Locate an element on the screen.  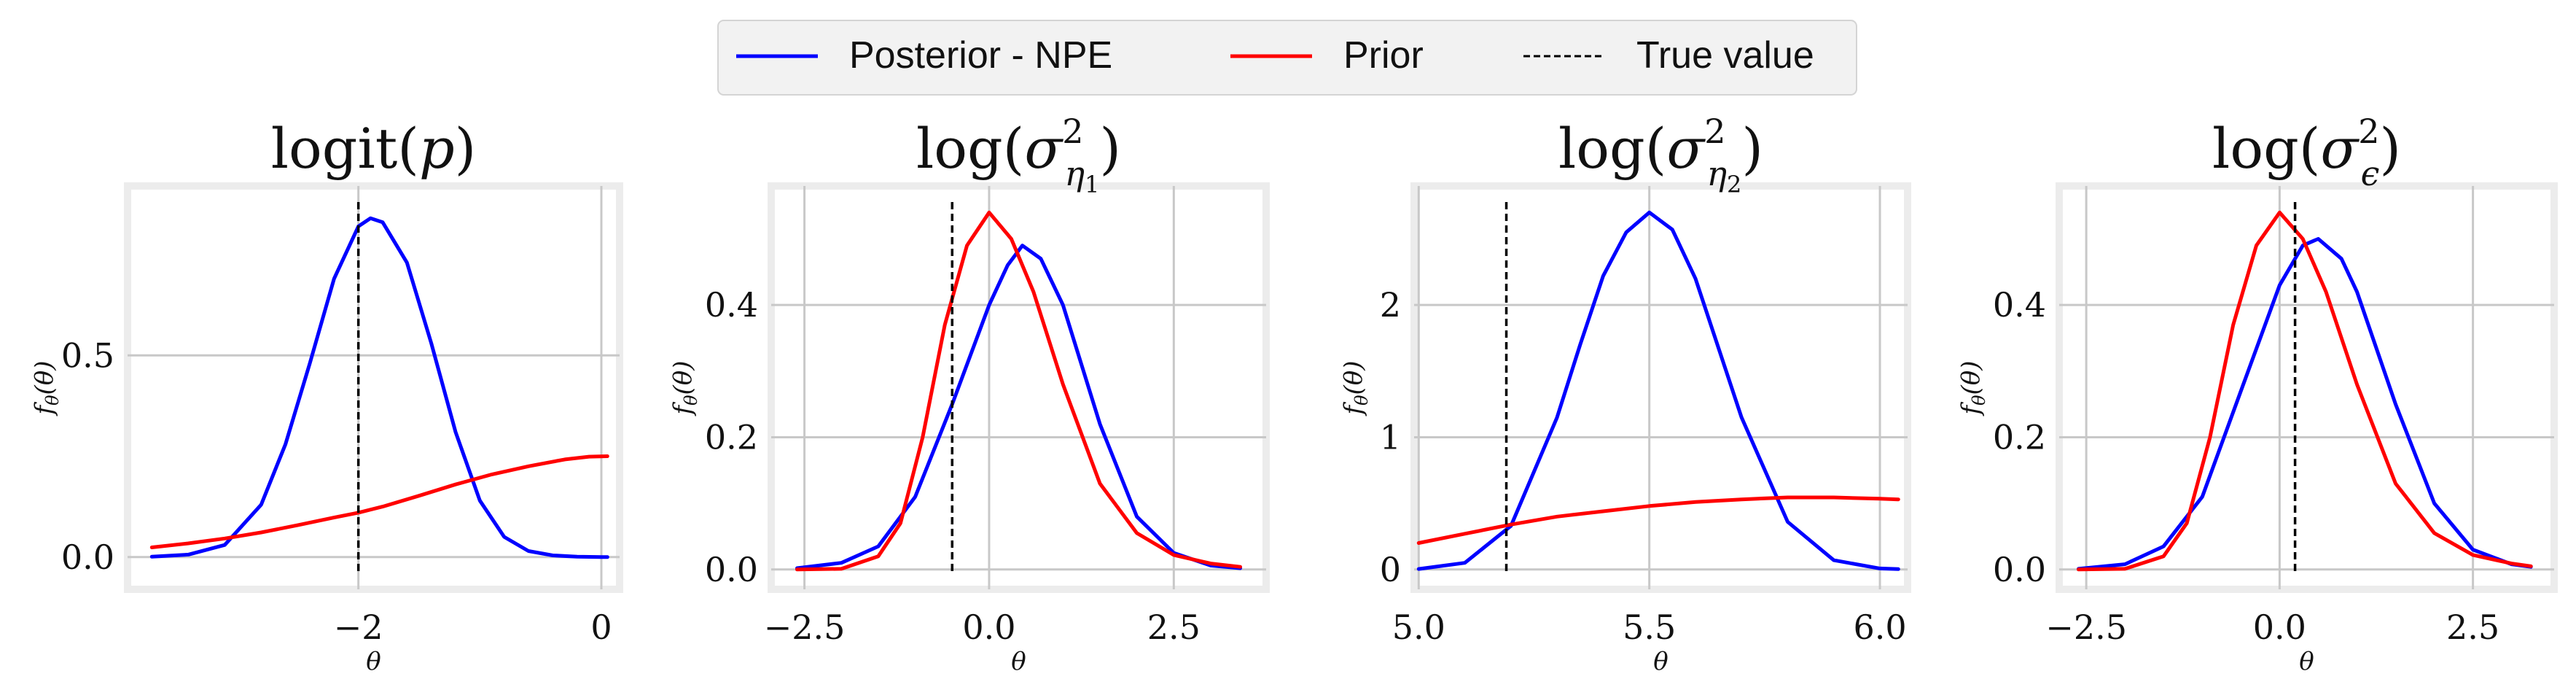
panel-title: log(σ2 η2) is located at coordinates (1660, 155).